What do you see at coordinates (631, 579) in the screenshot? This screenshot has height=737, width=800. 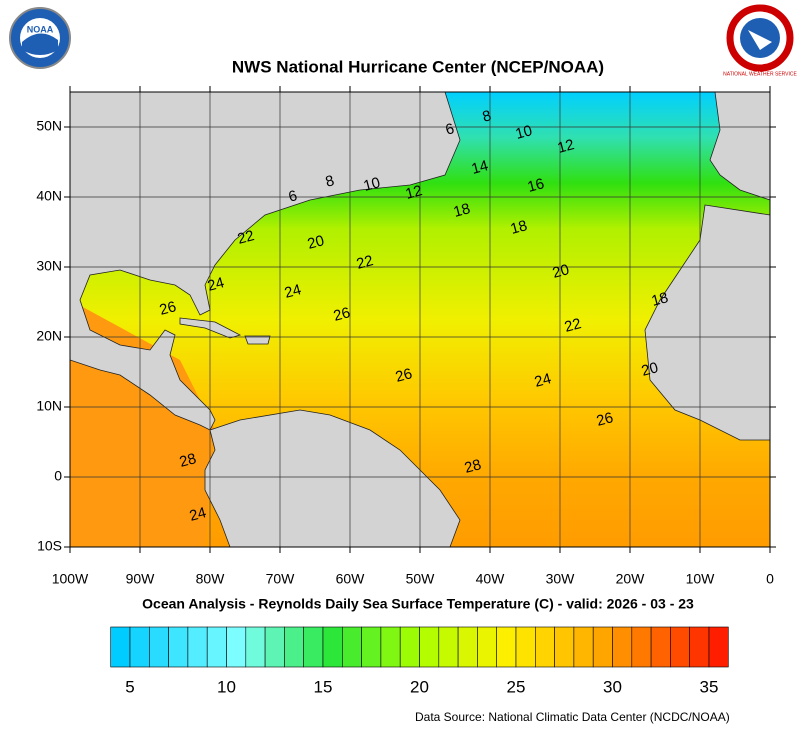 I see `lon-label: 20W` at bounding box center [631, 579].